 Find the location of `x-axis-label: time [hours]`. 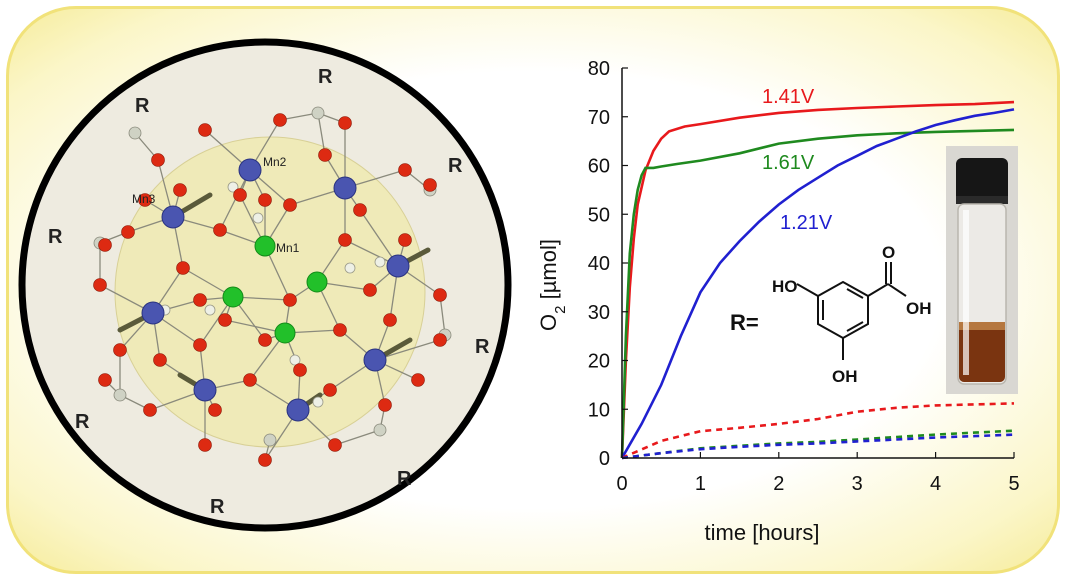

x-axis-label: time [hours] is located at coordinates (762, 532).